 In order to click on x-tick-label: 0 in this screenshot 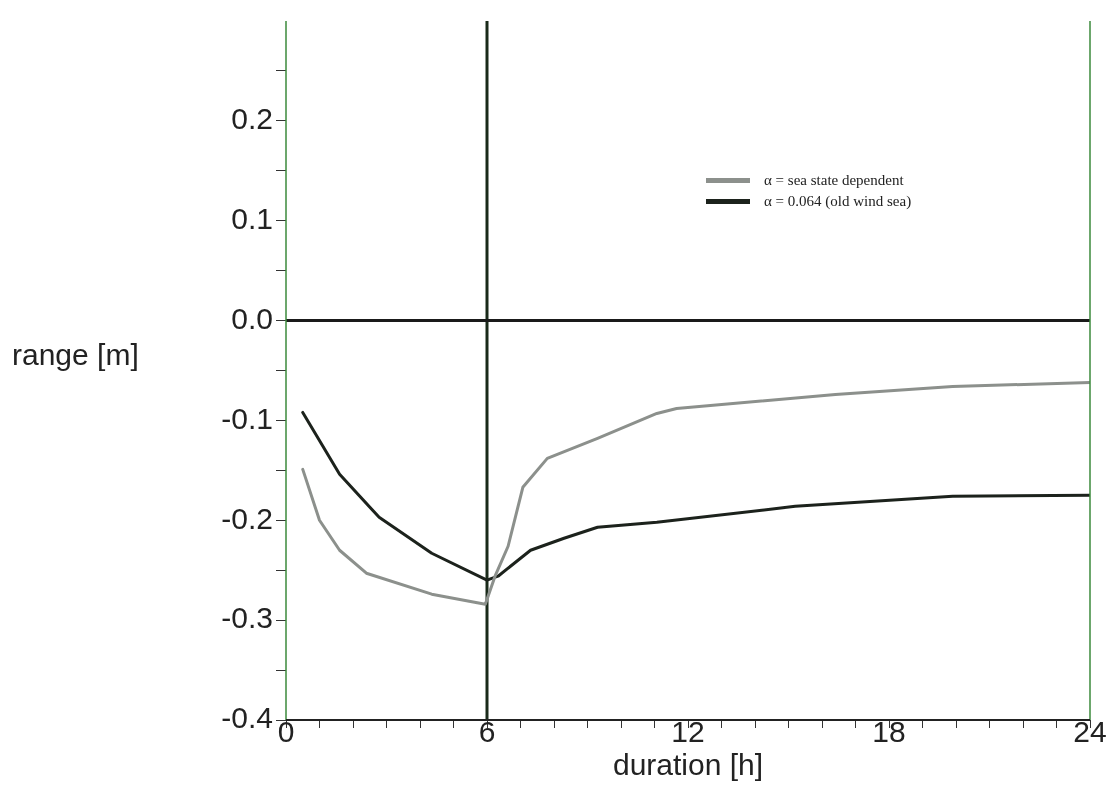, I will do `click(286, 732)`.